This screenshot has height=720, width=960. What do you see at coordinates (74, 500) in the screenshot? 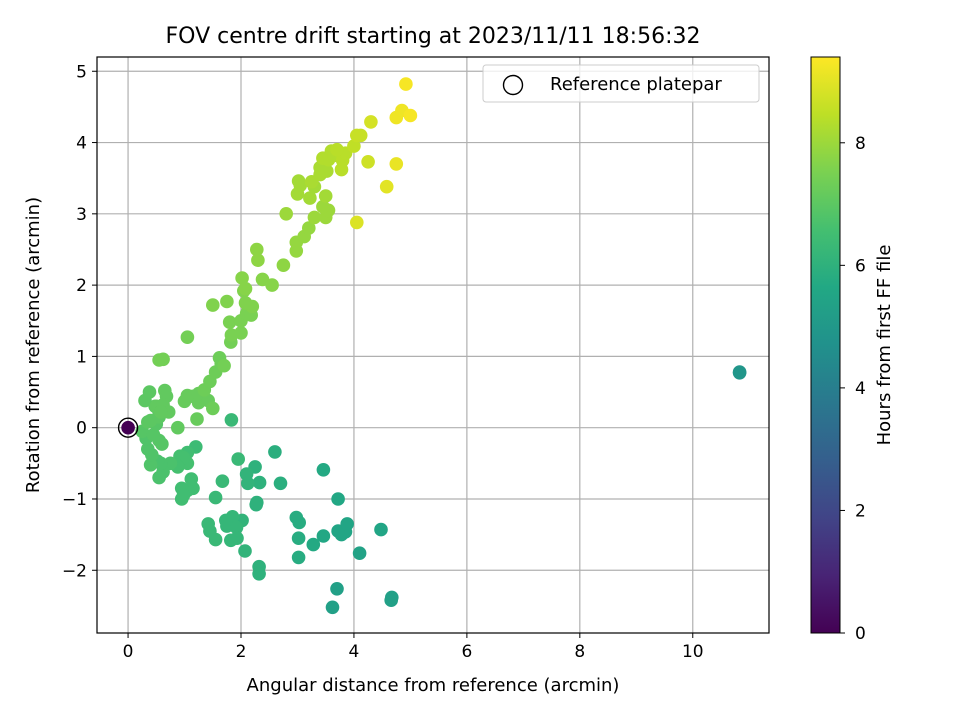
I see `y-tick-label: −1` at bounding box center [74, 500].